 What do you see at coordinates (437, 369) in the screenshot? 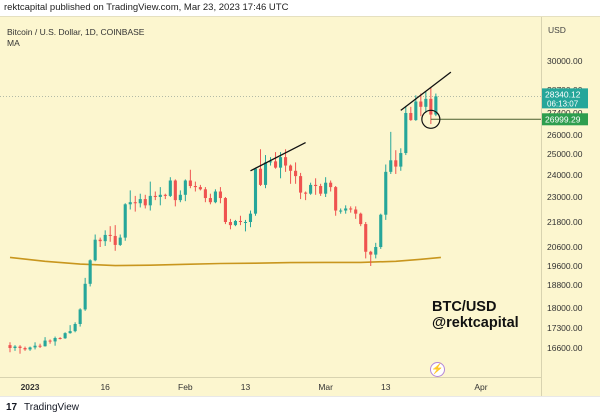
I see `lightning-icon: ⚡` at bounding box center [437, 369].